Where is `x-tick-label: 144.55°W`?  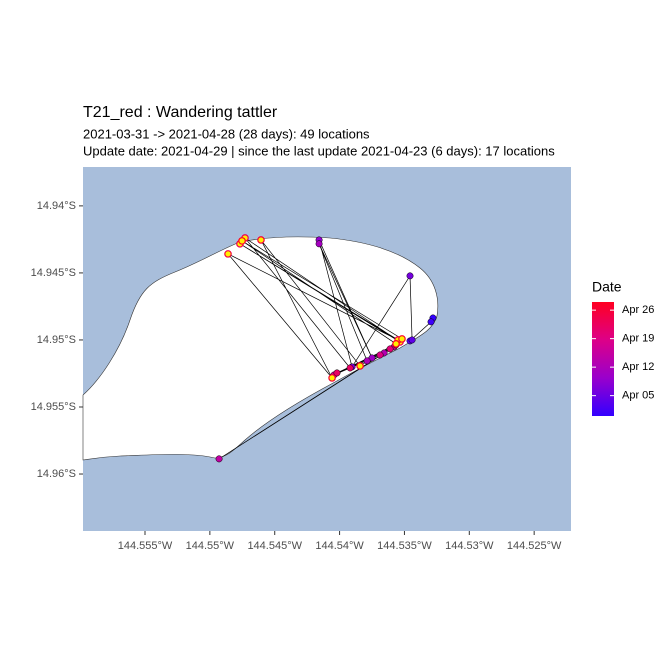
x-tick-label: 144.55°W is located at coordinates (210, 546).